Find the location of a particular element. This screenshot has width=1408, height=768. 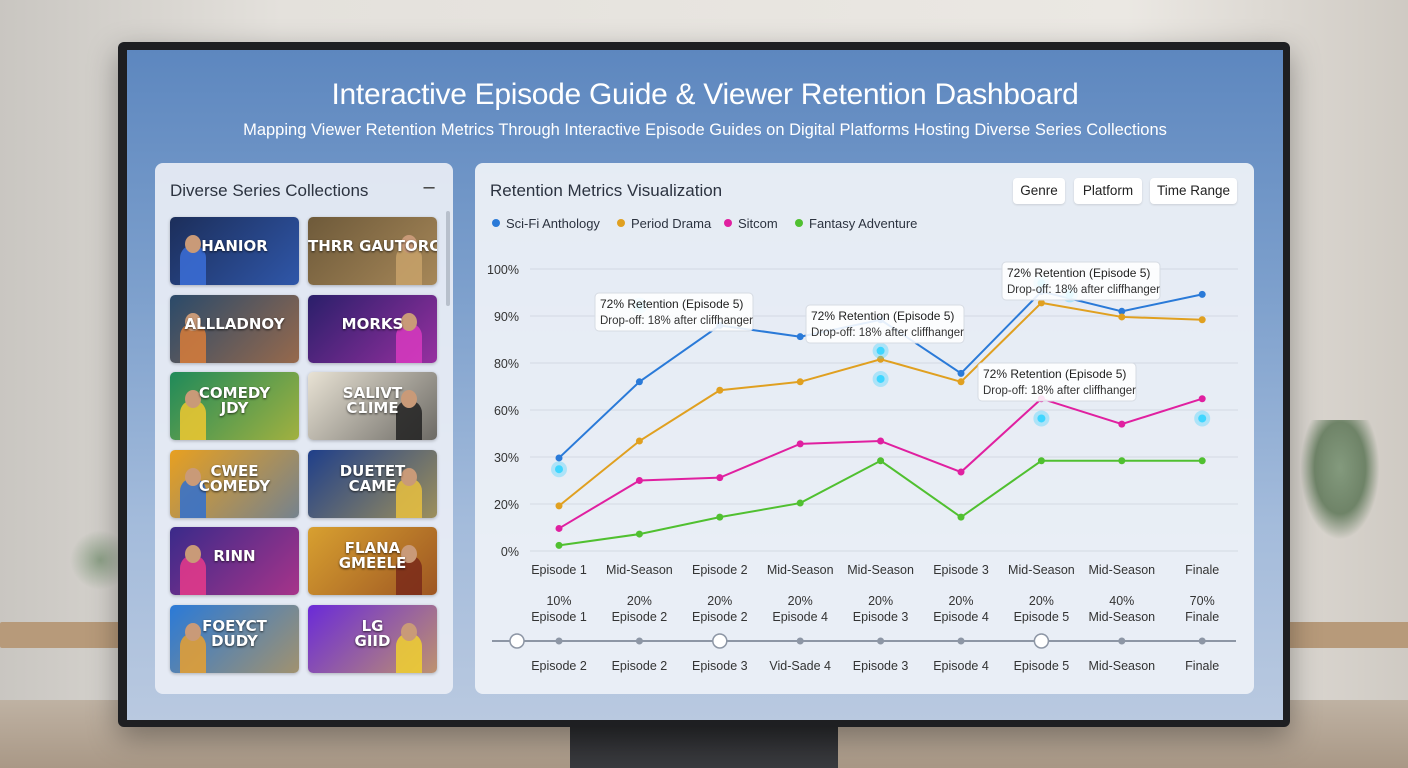

tooltip-detail: Drop-off: 18% after cliffhanger is located at coordinates (1059, 391).